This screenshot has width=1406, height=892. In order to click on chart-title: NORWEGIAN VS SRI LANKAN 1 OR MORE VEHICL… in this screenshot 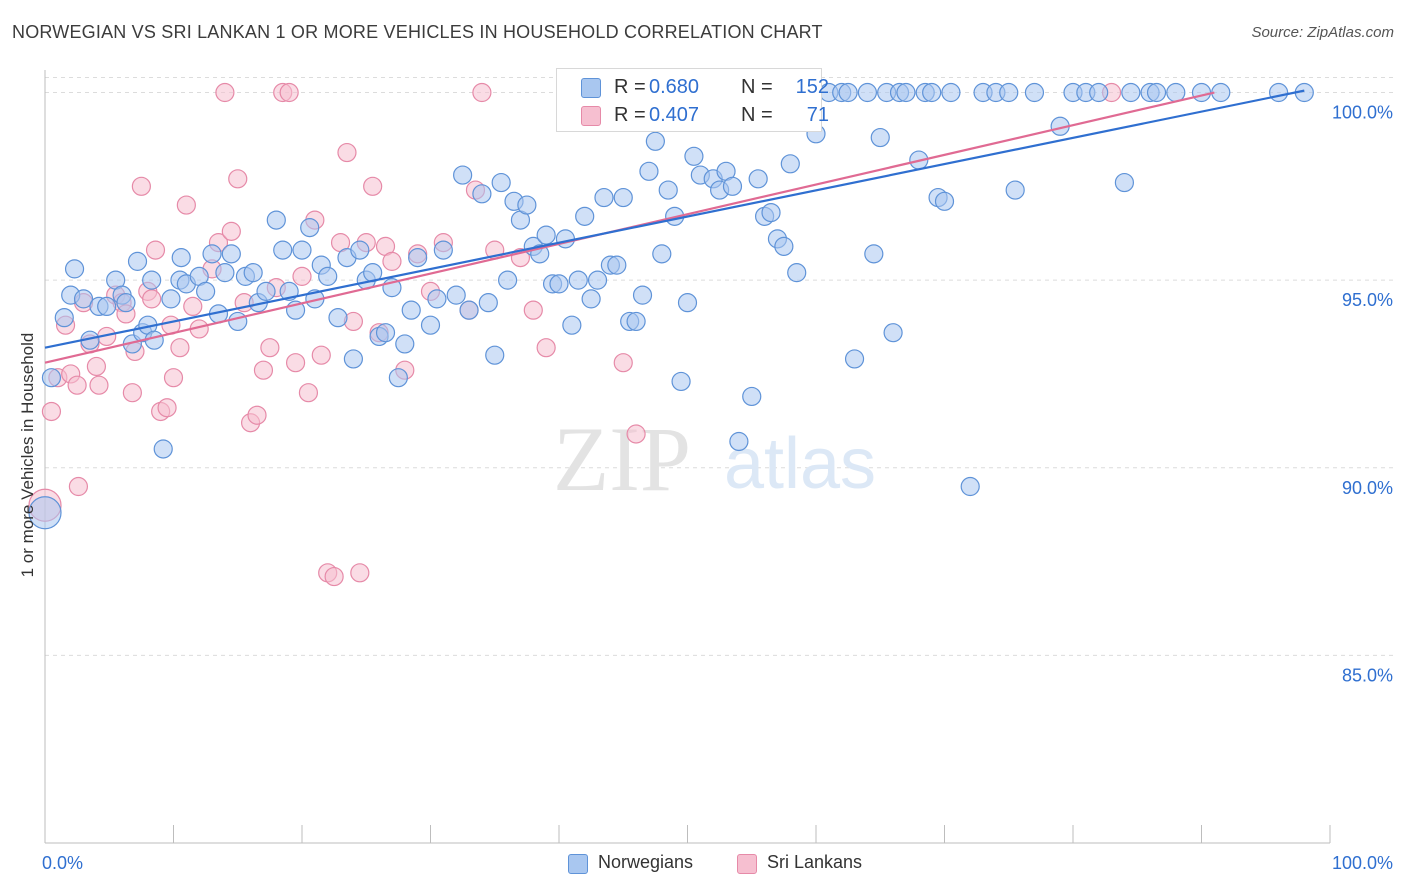, I will do `click(417, 32)`.